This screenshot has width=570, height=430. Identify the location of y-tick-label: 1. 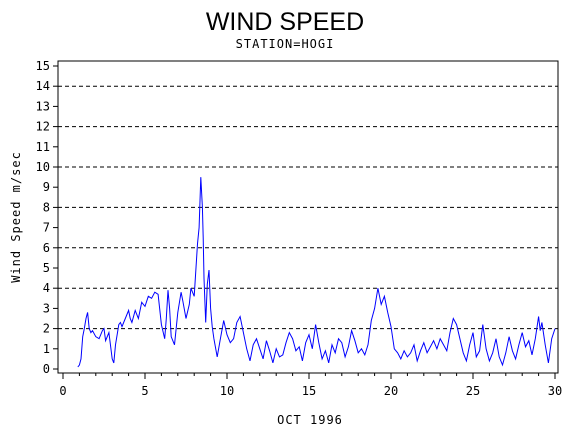
(46, 349).